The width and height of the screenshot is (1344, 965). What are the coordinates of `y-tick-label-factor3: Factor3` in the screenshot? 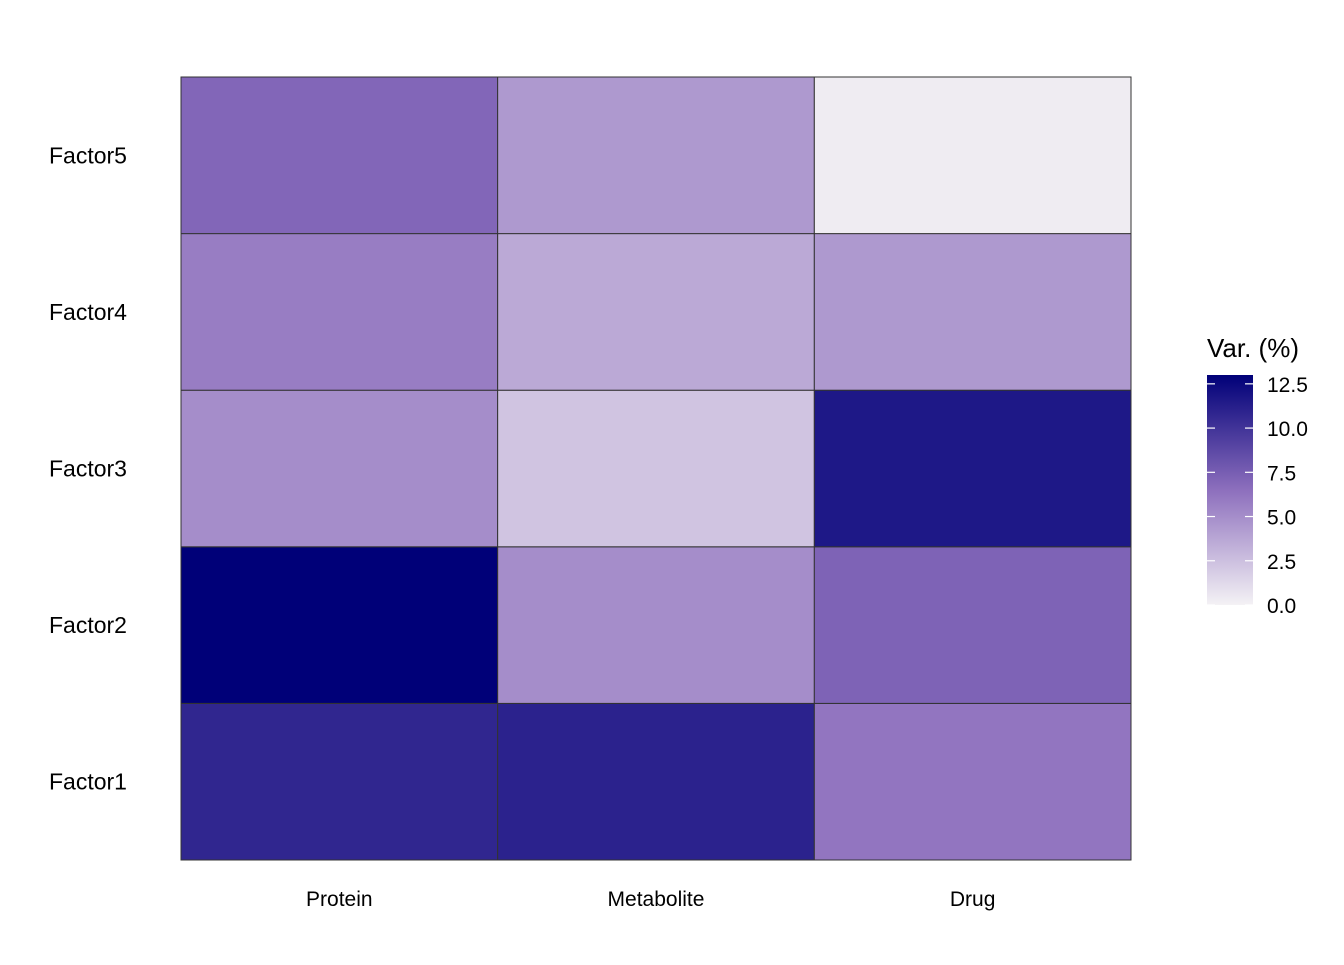 It's located at (88, 469).